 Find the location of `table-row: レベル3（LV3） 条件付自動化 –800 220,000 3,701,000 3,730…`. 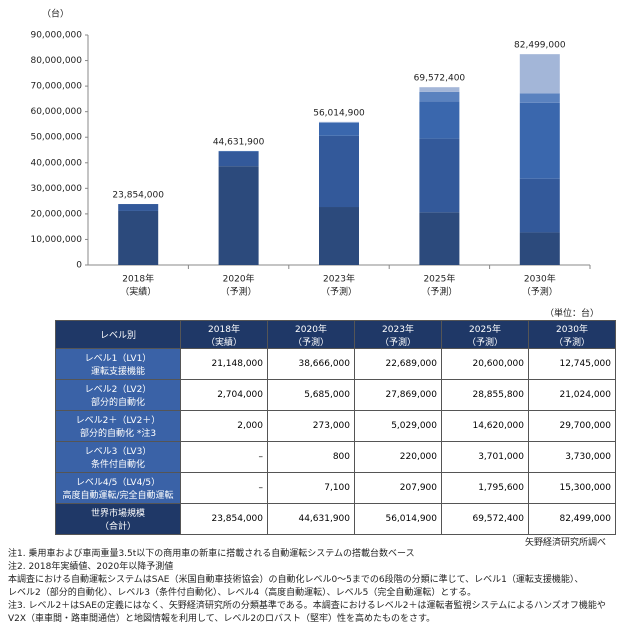

table-row: レベル3（LV3） 条件付自動化 –800 220,000 3,701,000 3,730… is located at coordinates (335, 457).